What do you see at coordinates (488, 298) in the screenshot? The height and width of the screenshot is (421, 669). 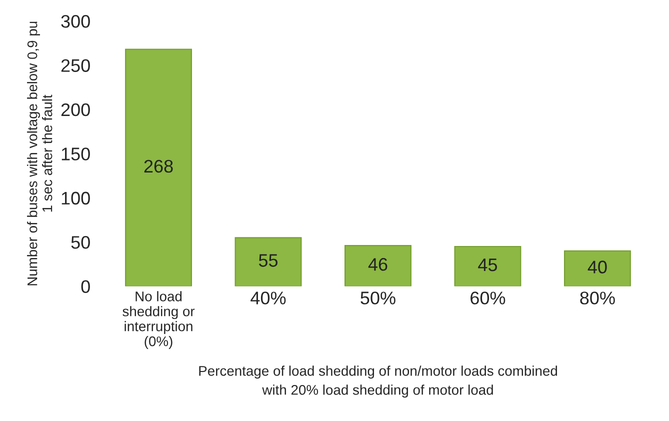 I see `x-tick-label: 60%` at bounding box center [488, 298].